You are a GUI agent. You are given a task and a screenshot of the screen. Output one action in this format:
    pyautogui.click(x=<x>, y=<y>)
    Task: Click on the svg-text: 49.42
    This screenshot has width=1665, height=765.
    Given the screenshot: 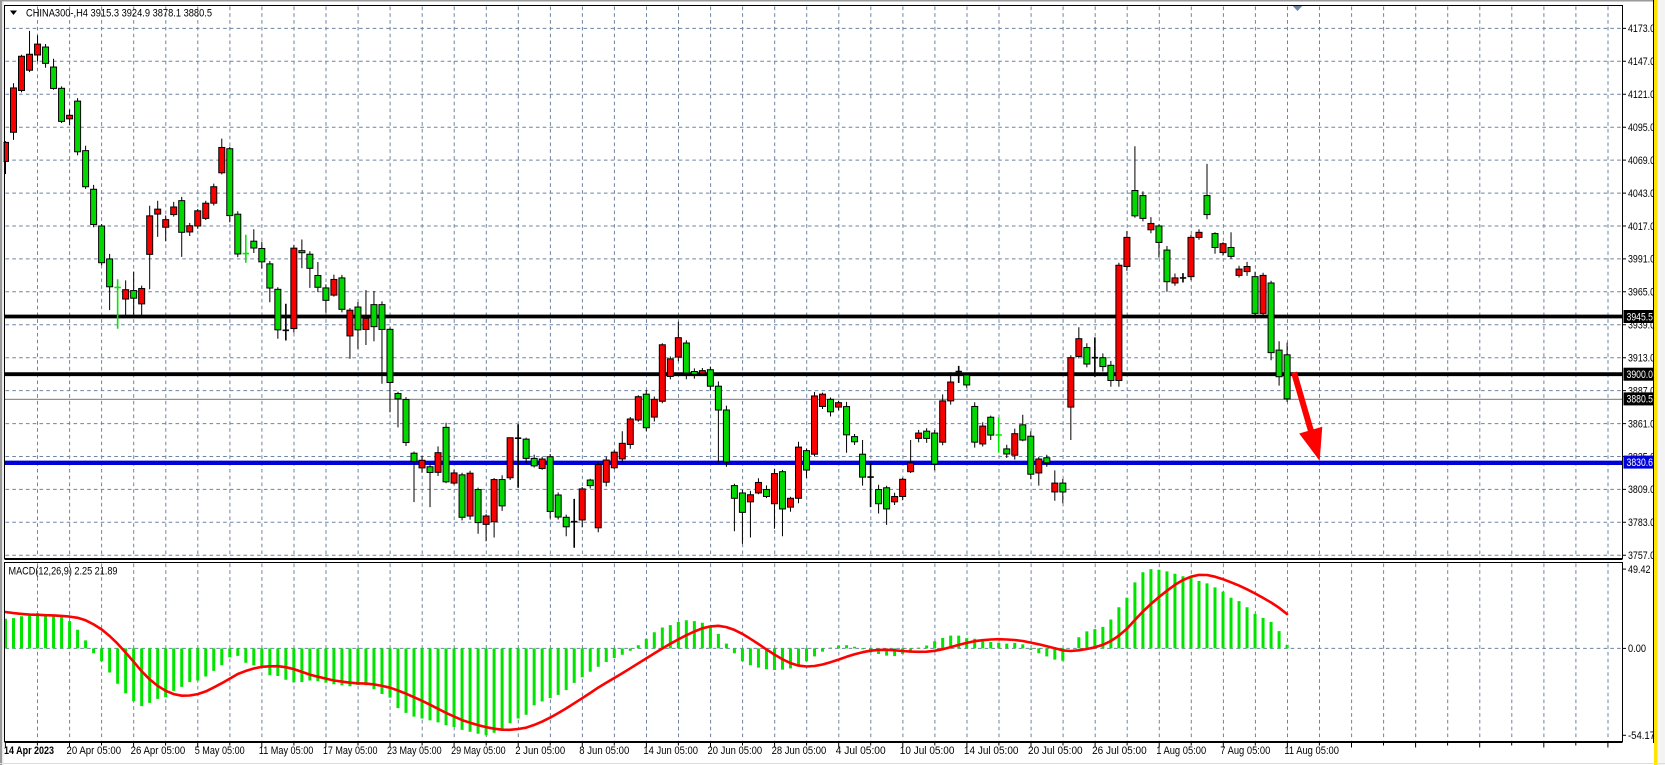 What is the action you would take?
    pyautogui.click(x=1639, y=570)
    